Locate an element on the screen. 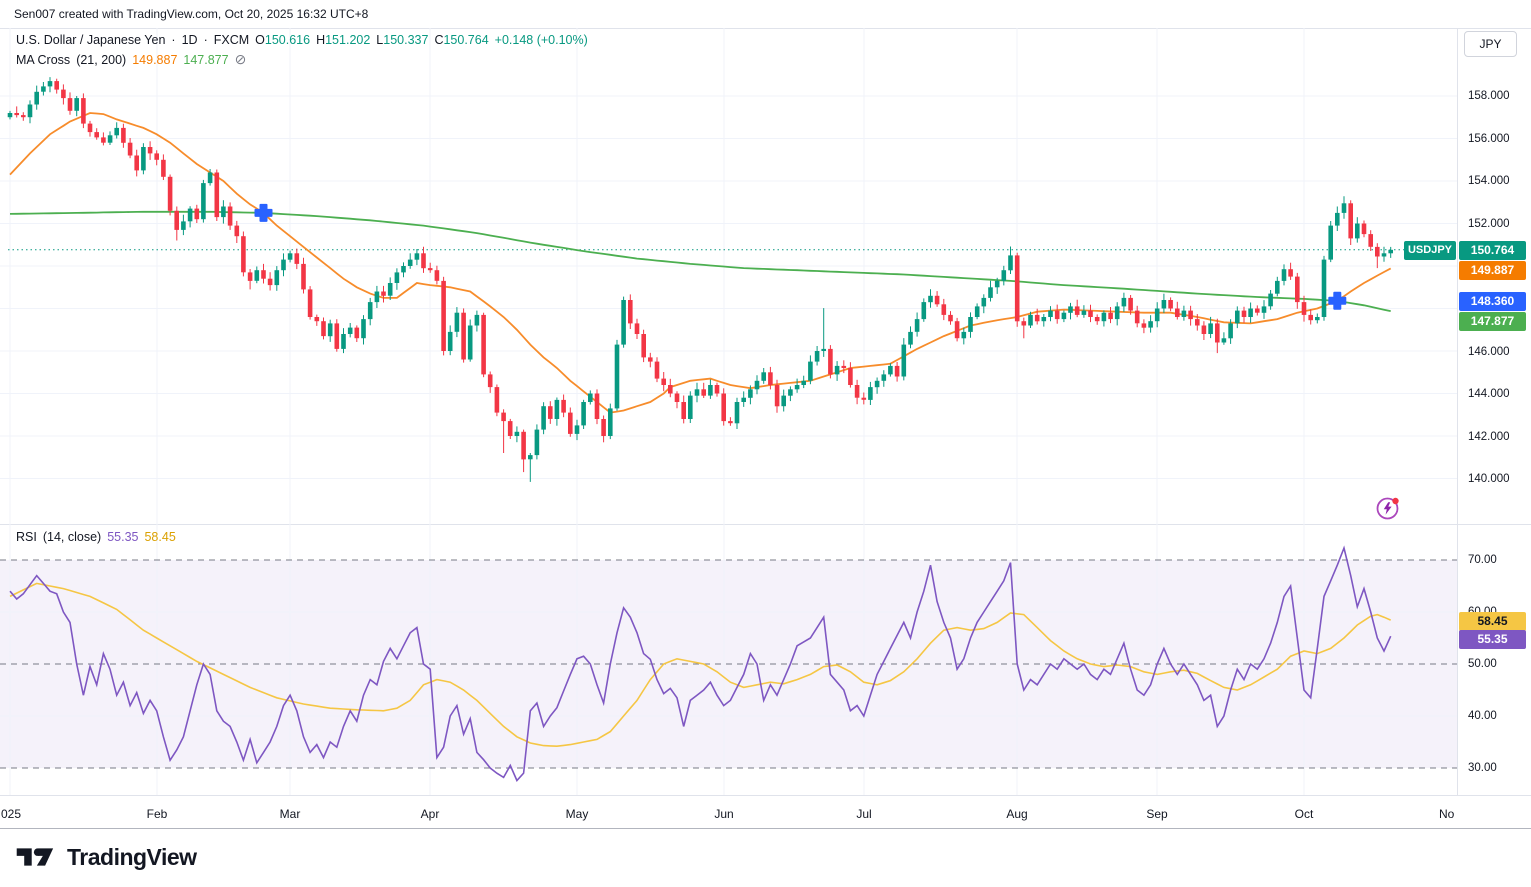  currency-toggle-button: JPY is located at coordinates (1490, 44).